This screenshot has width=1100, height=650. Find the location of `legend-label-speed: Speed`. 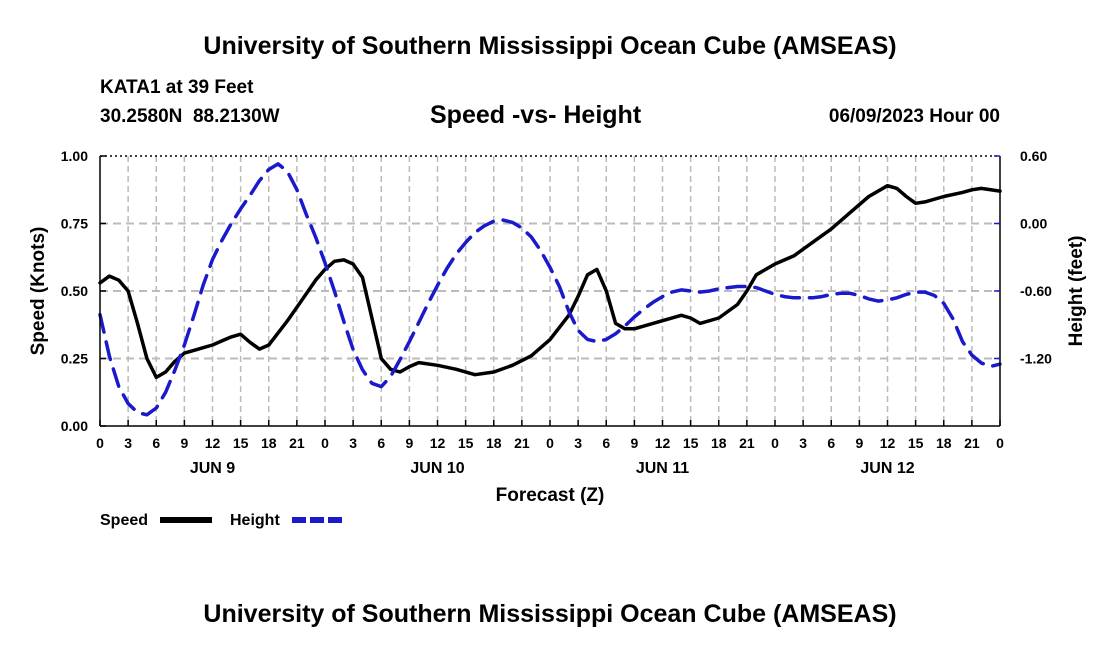

legend-label-speed: Speed is located at coordinates (124, 520).